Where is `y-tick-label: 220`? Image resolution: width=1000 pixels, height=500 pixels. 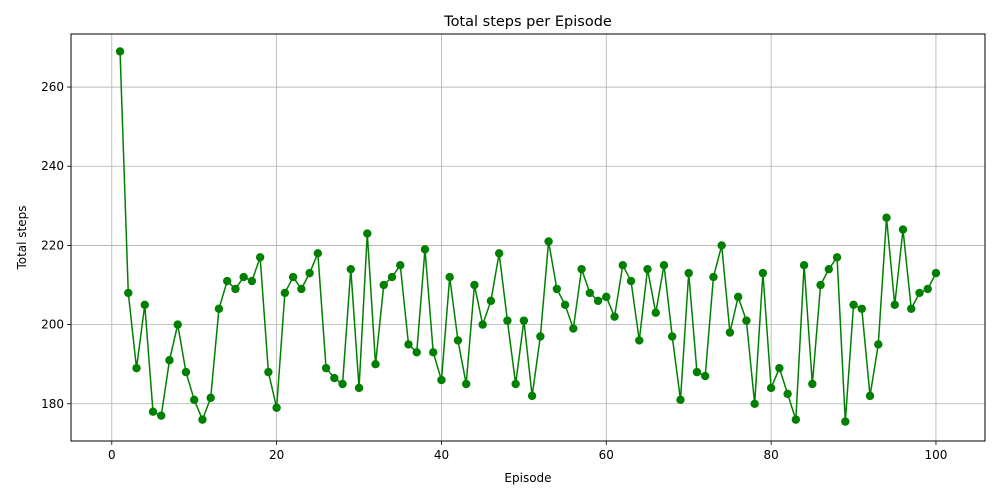 y-tick-label: 220 is located at coordinates (52, 245).